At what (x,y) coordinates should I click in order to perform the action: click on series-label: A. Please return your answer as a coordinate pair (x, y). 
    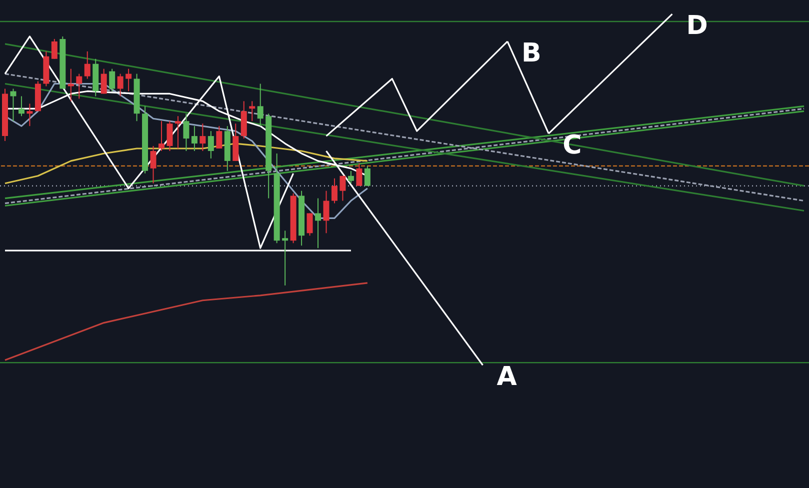
    Looking at the image, I should click on (506, 377).